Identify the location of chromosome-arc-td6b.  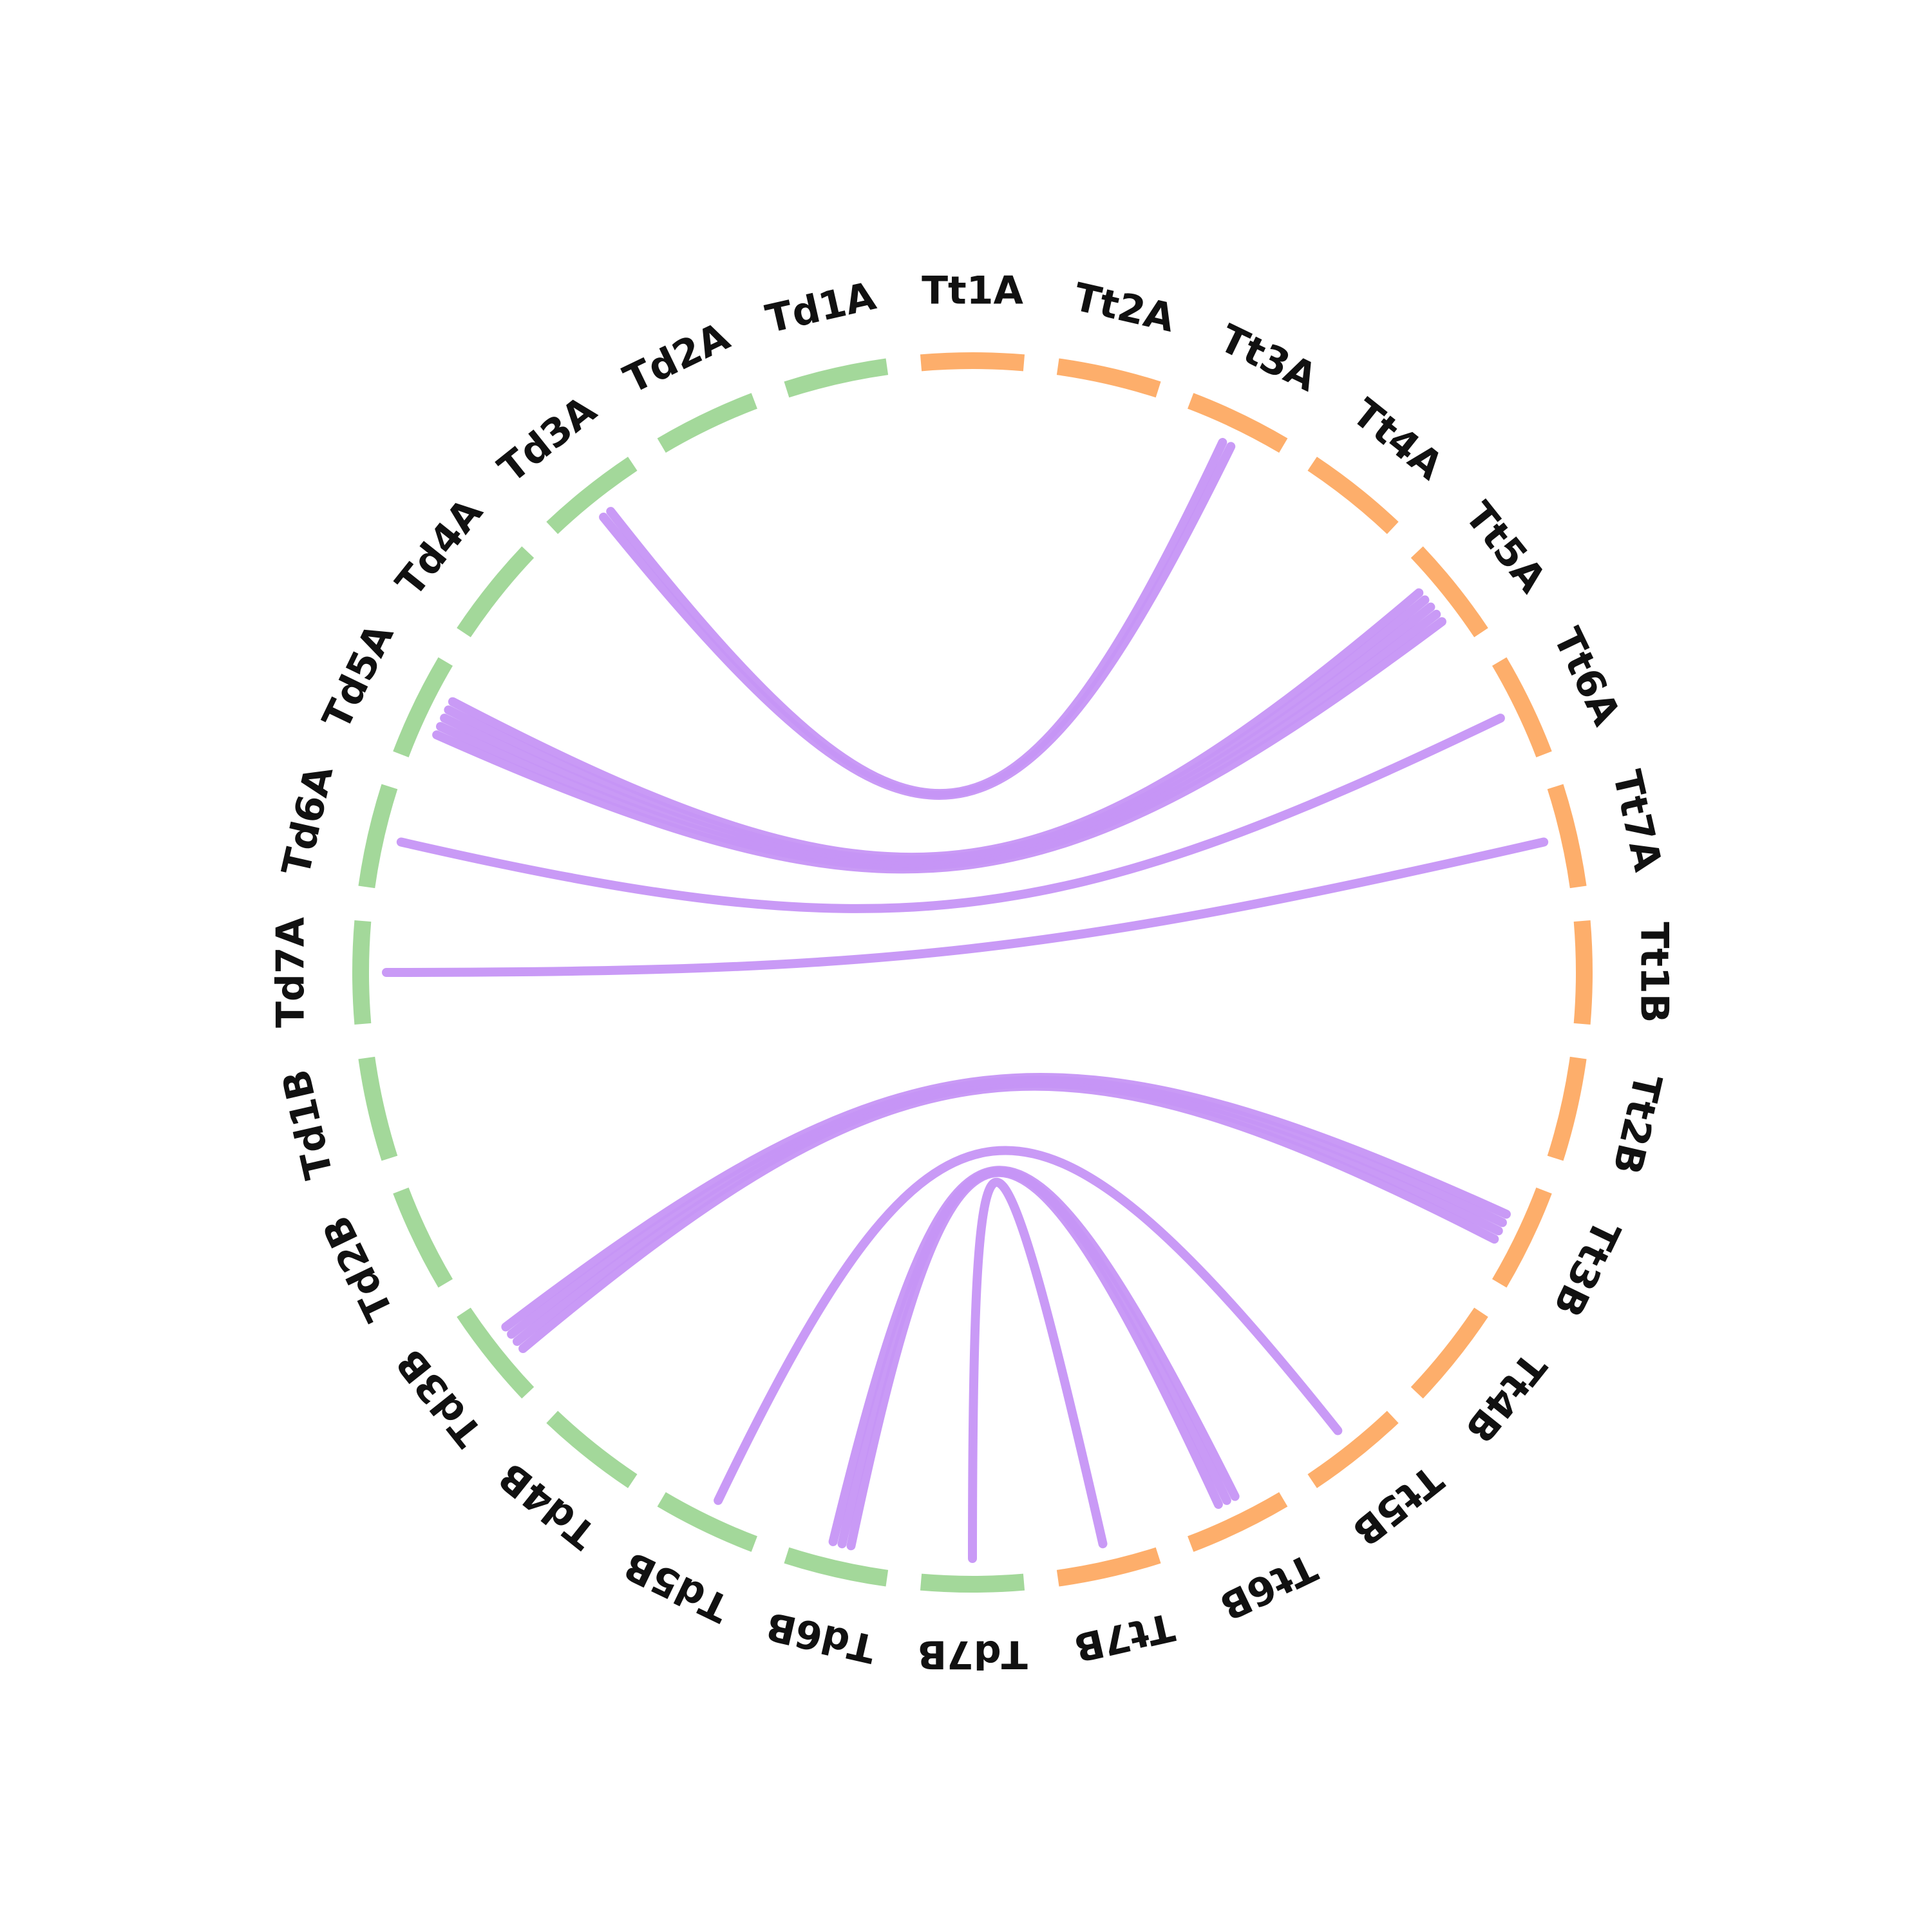
(837, 1567).